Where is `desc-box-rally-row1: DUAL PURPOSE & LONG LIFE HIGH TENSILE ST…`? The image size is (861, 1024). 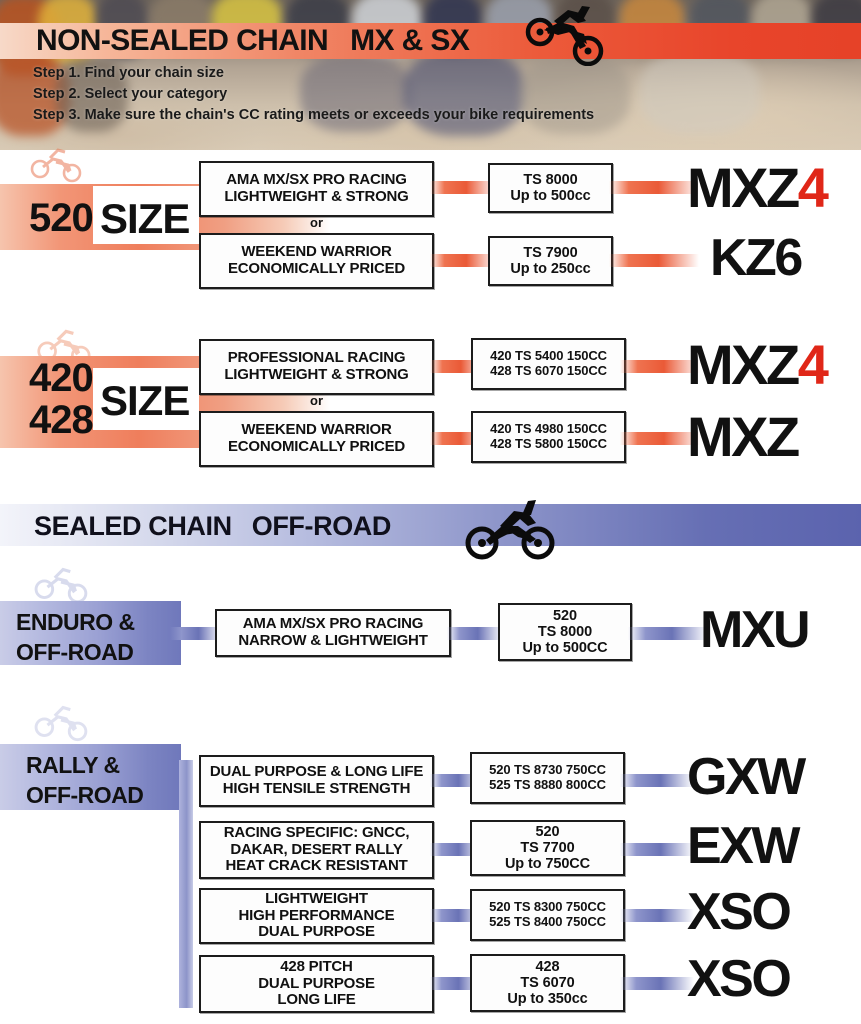 desc-box-rally-row1: DUAL PURPOSE & LONG LIFE HIGH TENSILE ST… is located at coordinates (316, 781).